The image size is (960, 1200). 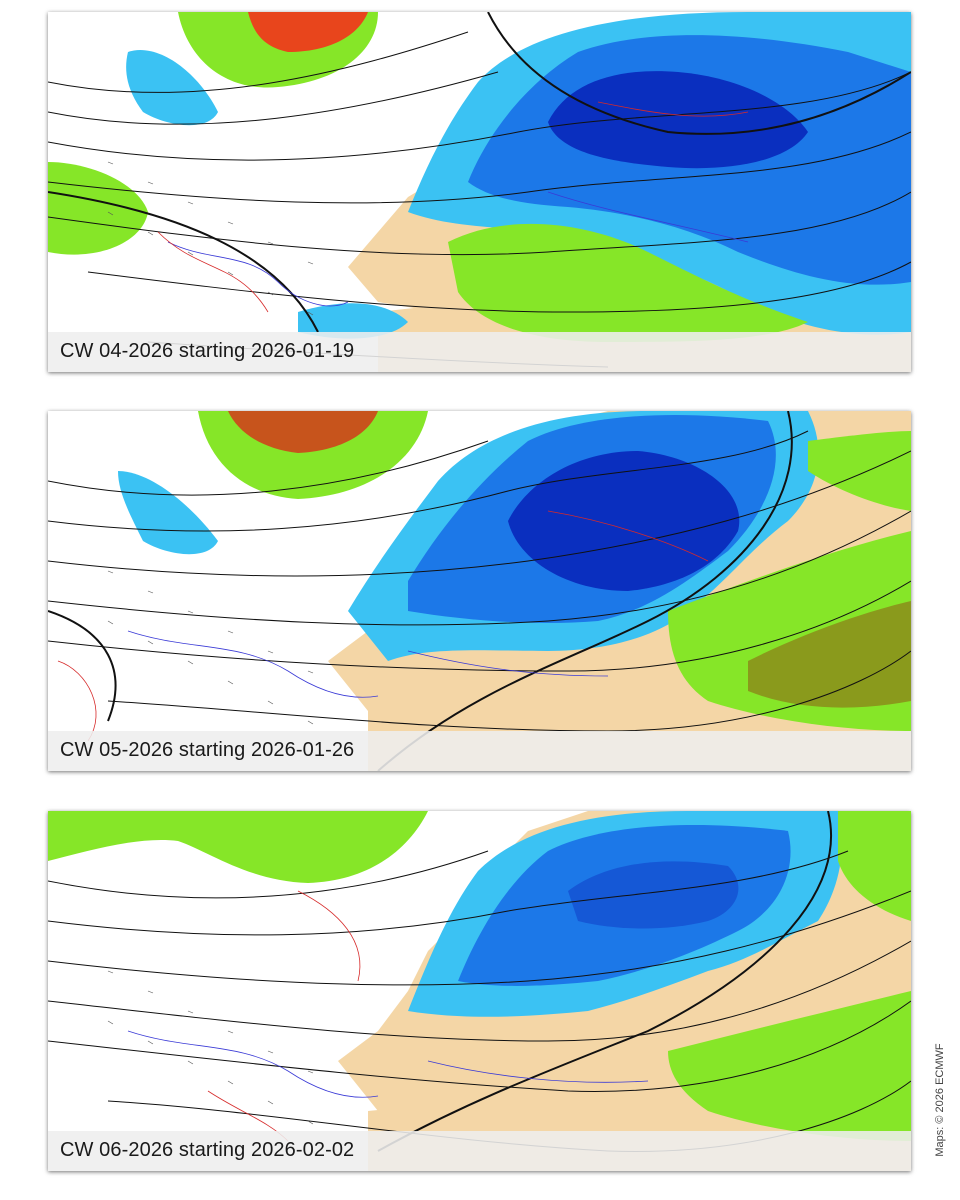 I want to click on caption-bar: CW 06-2026 starting 2026-02-02, so click(x=479, y=1151).